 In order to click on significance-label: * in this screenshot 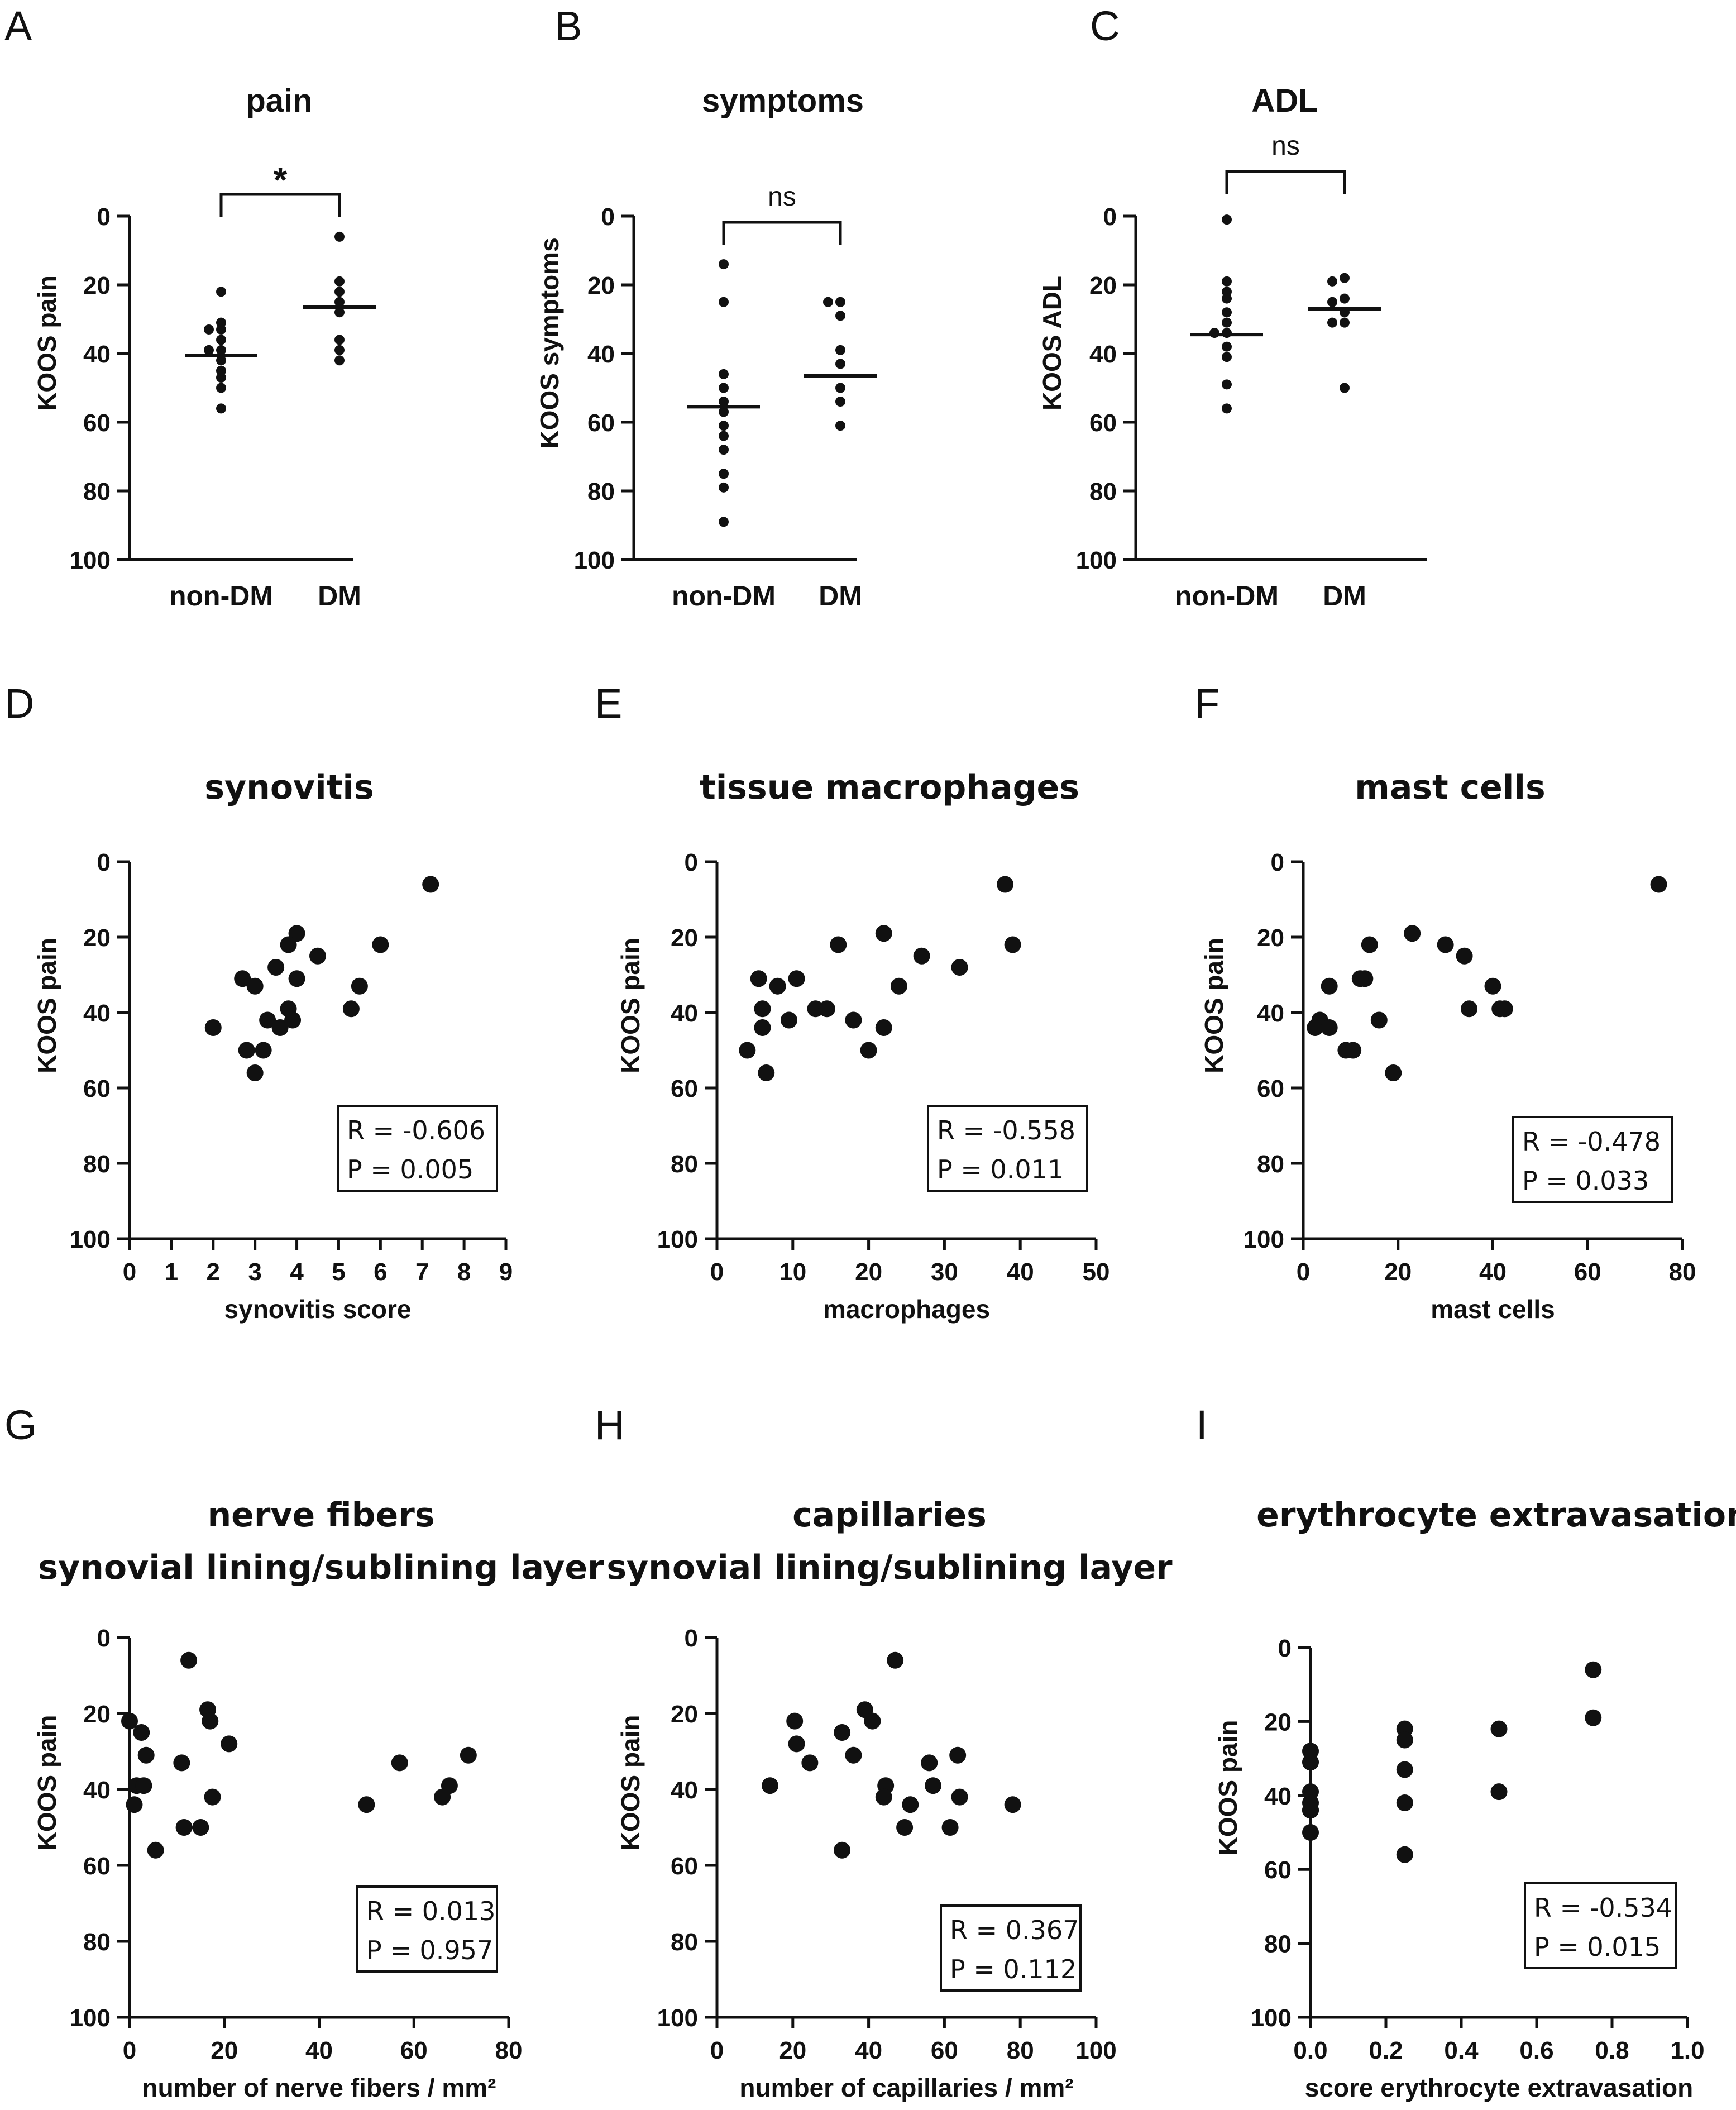, I will do `click(281, 180)`.